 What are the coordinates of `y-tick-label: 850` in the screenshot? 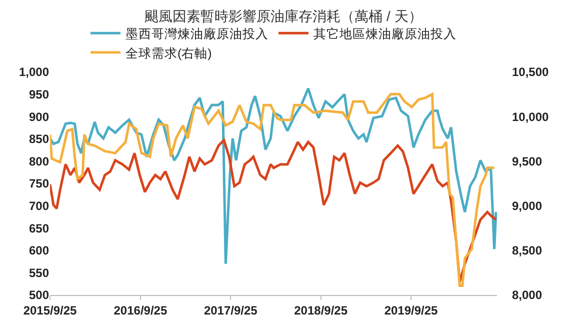 It's located at (39, 139).